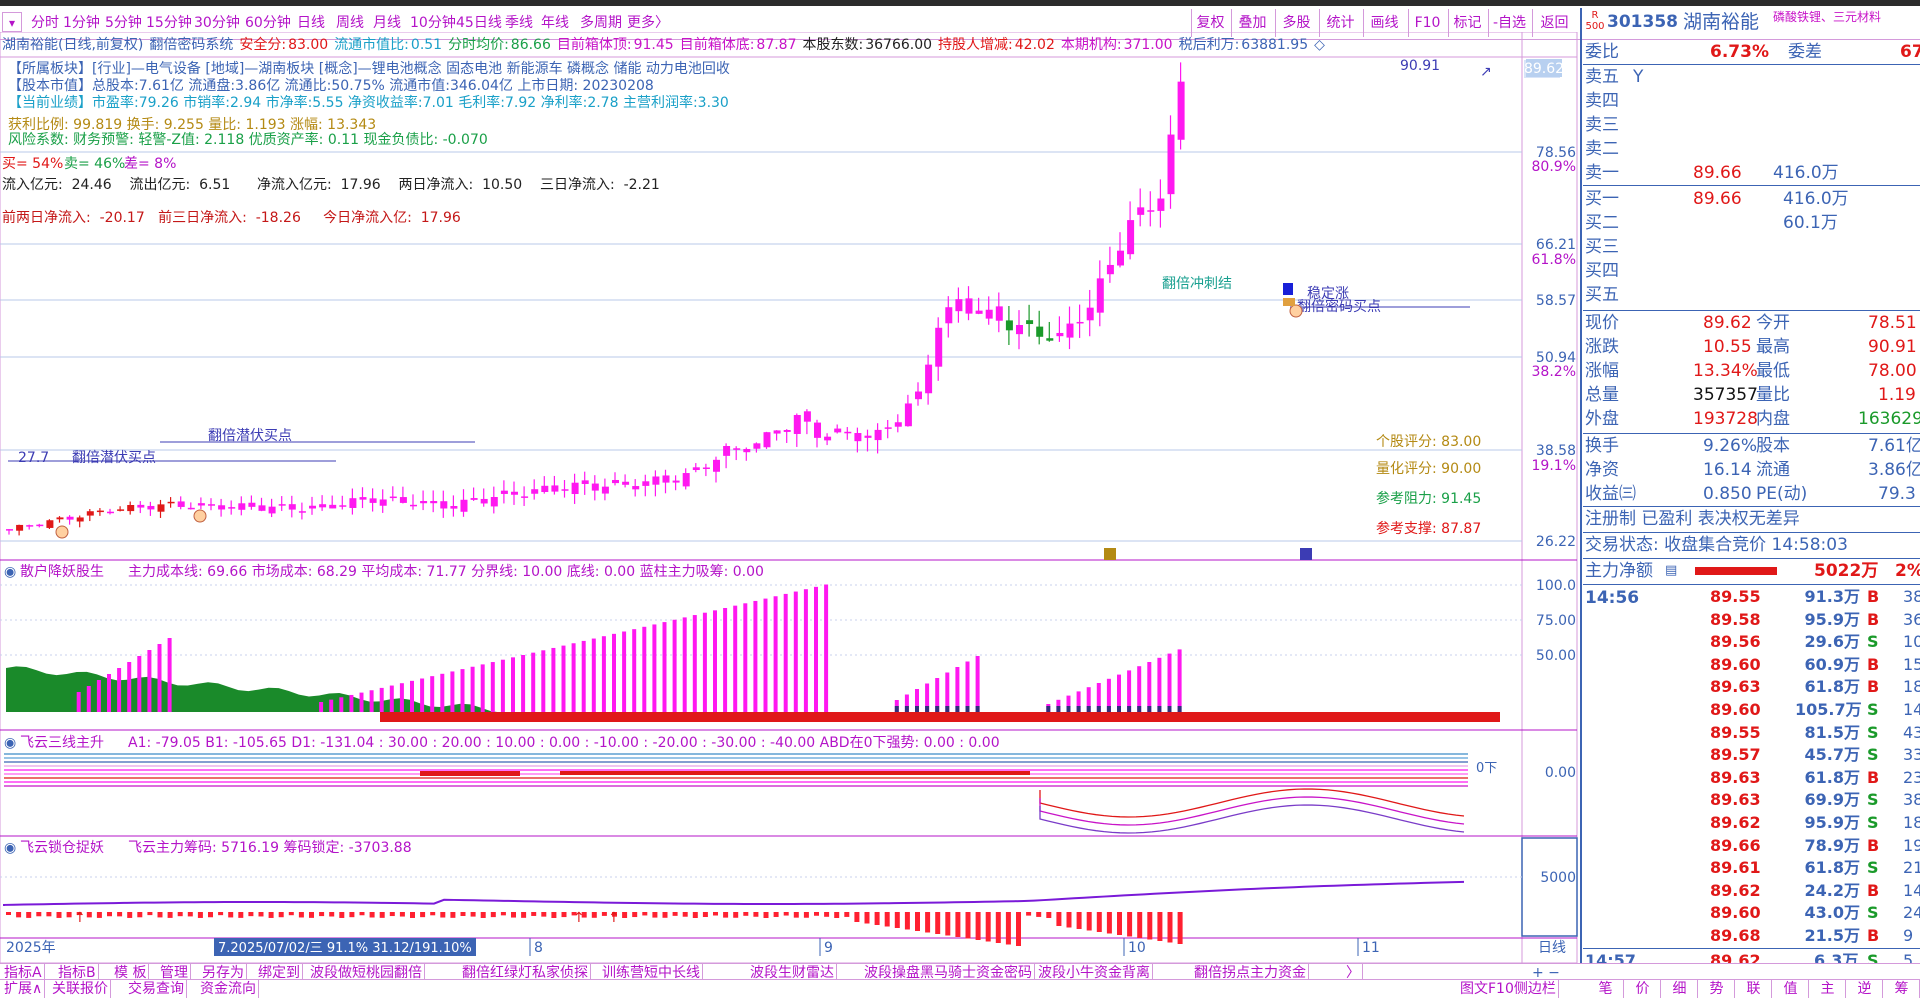 This screenshot has height=998, width=1920. What do you see at coordinates (1773, 419) in the screenshot?
I see `stat-label-b: 内盘` at bounding box center [1773, 419].